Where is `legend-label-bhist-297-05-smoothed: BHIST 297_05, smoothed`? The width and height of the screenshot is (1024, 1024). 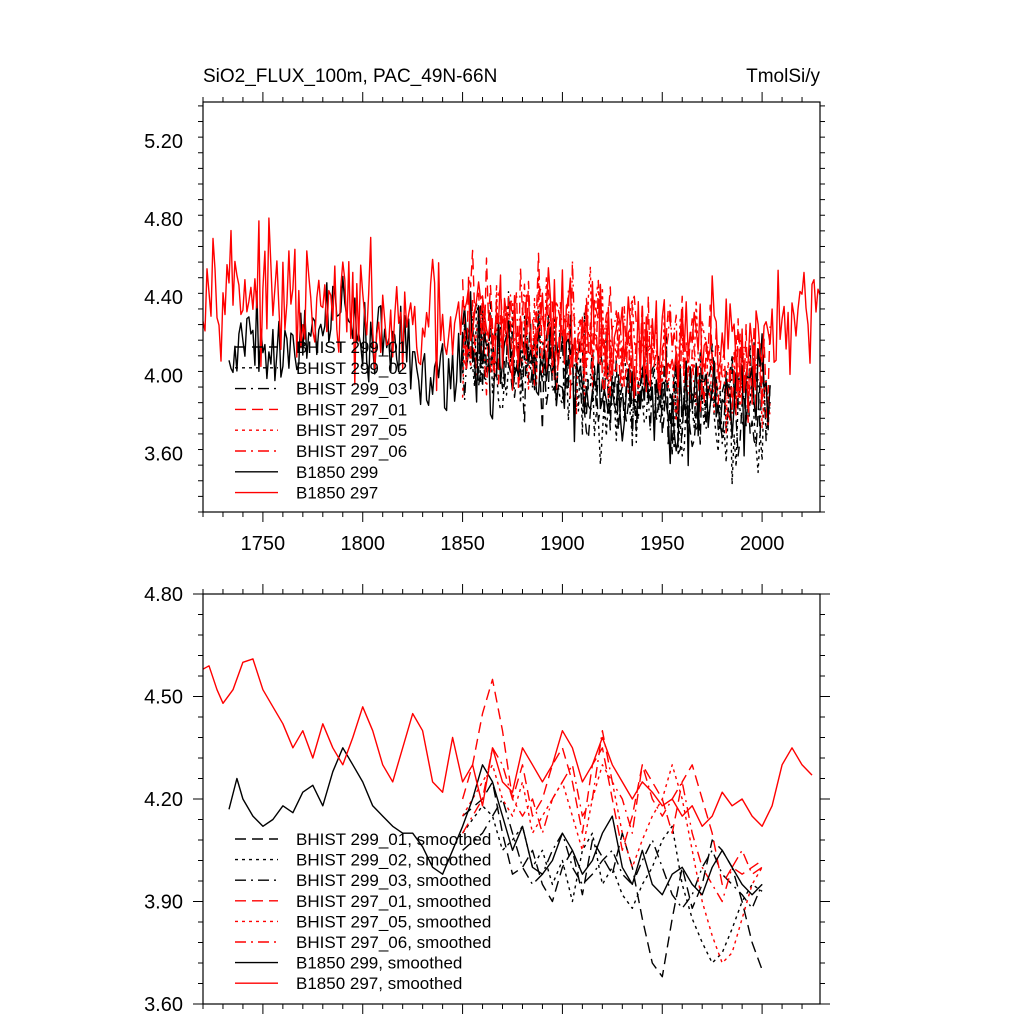 legend-label-bhist-297-05-smoothed: BHIST 297_05, smoothed is located at coordinates (393, 921).